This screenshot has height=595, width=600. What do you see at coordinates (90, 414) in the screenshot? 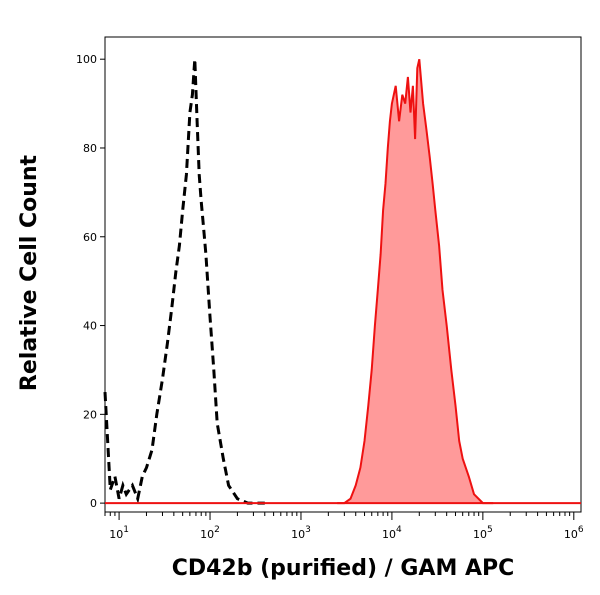
I see `y-tick-label-1: 20` at bounding box center [90, 414].